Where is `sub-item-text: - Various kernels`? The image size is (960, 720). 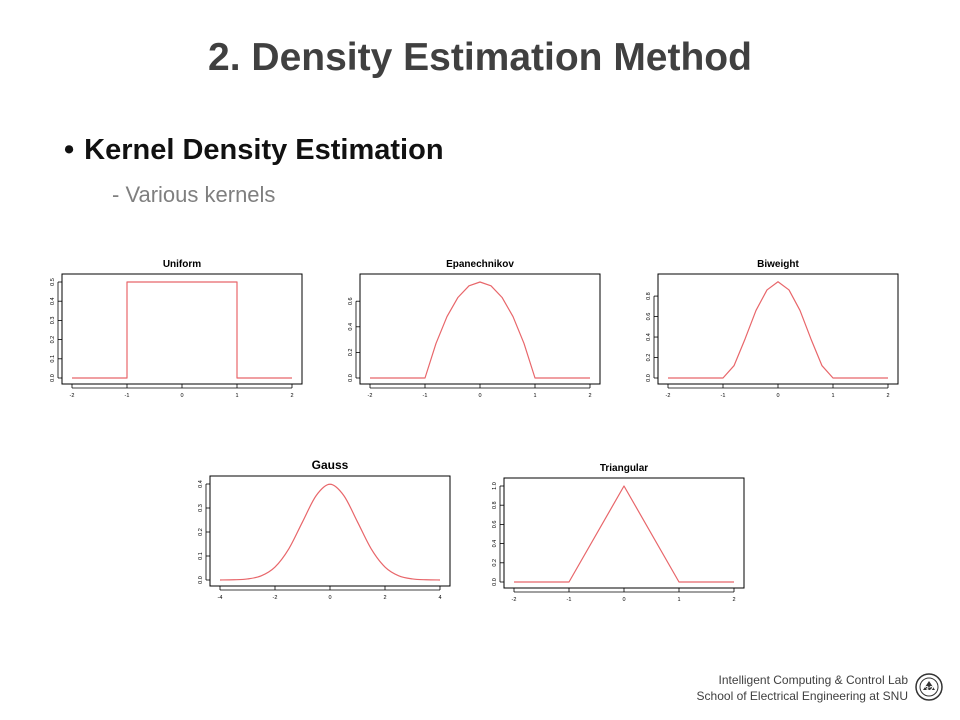 sub-item-text: - Various kernels is located at coordinates (194, 194).